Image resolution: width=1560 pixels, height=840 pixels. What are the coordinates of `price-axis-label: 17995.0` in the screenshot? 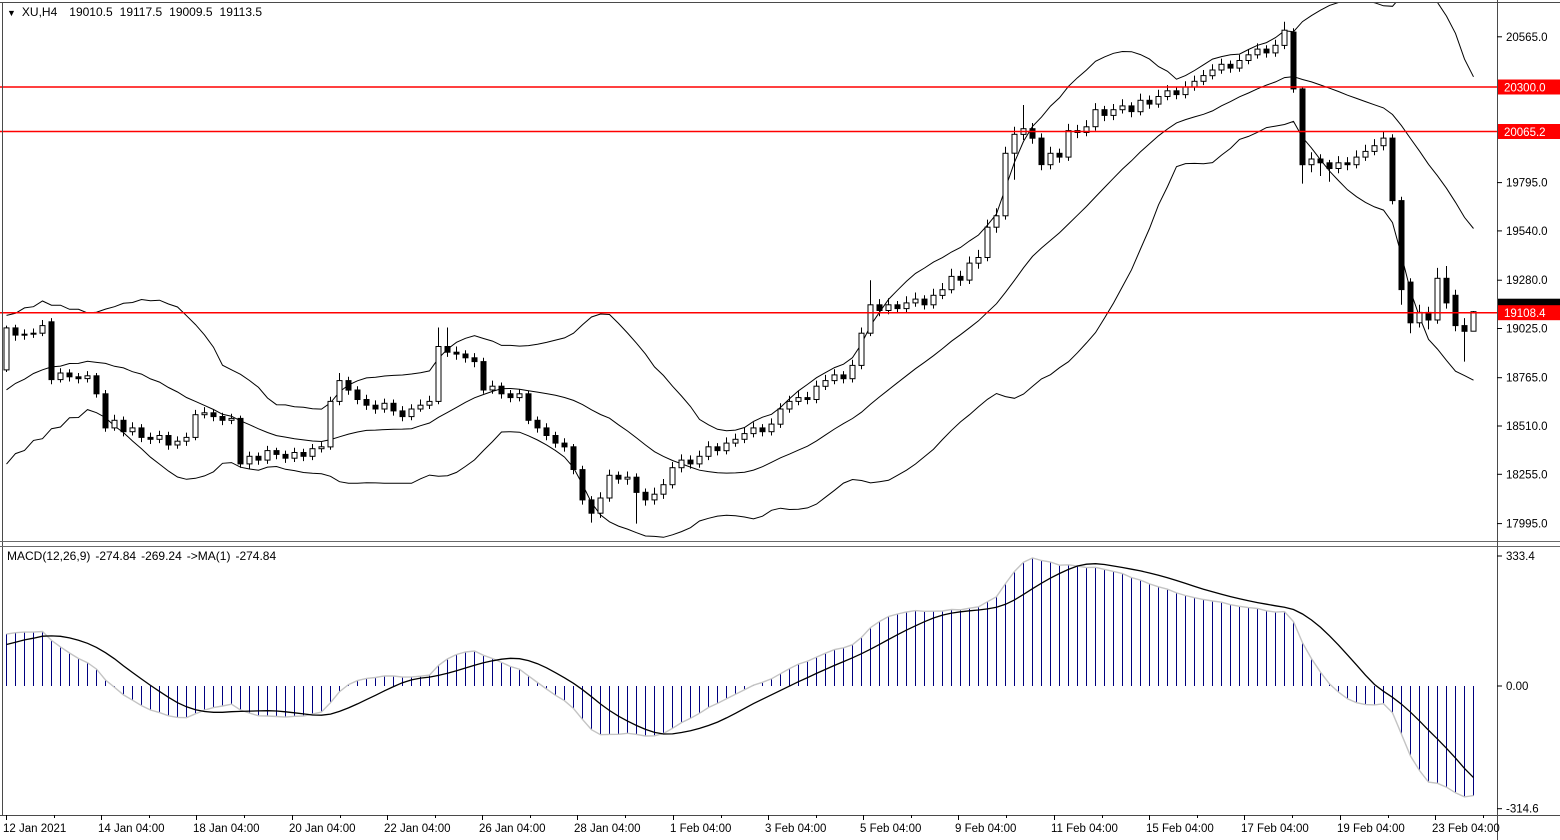 It's located at (1527, 525).